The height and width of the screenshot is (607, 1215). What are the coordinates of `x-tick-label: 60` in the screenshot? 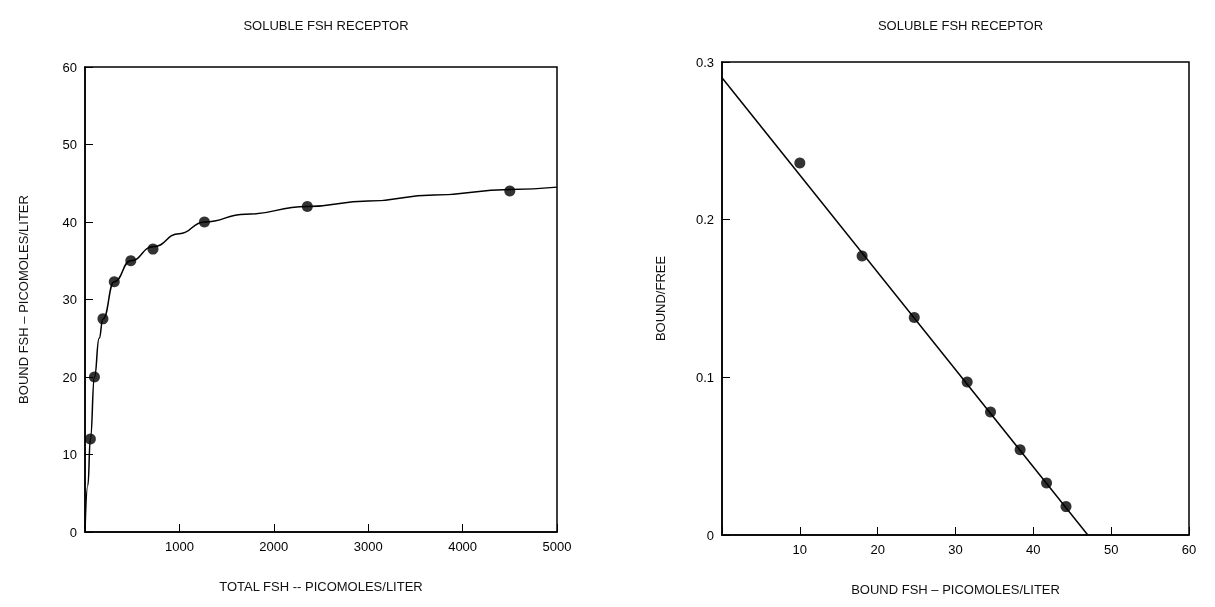 It's located at (1189, 549).